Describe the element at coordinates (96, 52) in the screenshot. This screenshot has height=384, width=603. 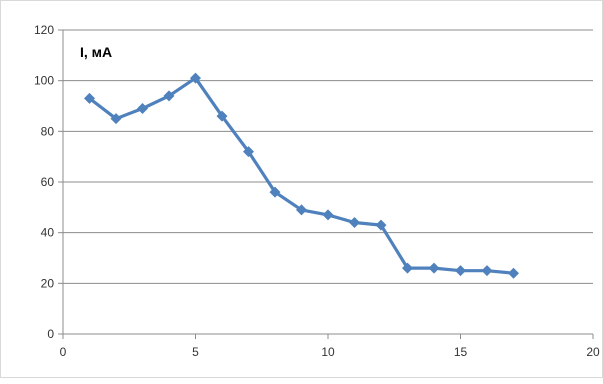
I see `y-axis-label: I, мА` at that location.